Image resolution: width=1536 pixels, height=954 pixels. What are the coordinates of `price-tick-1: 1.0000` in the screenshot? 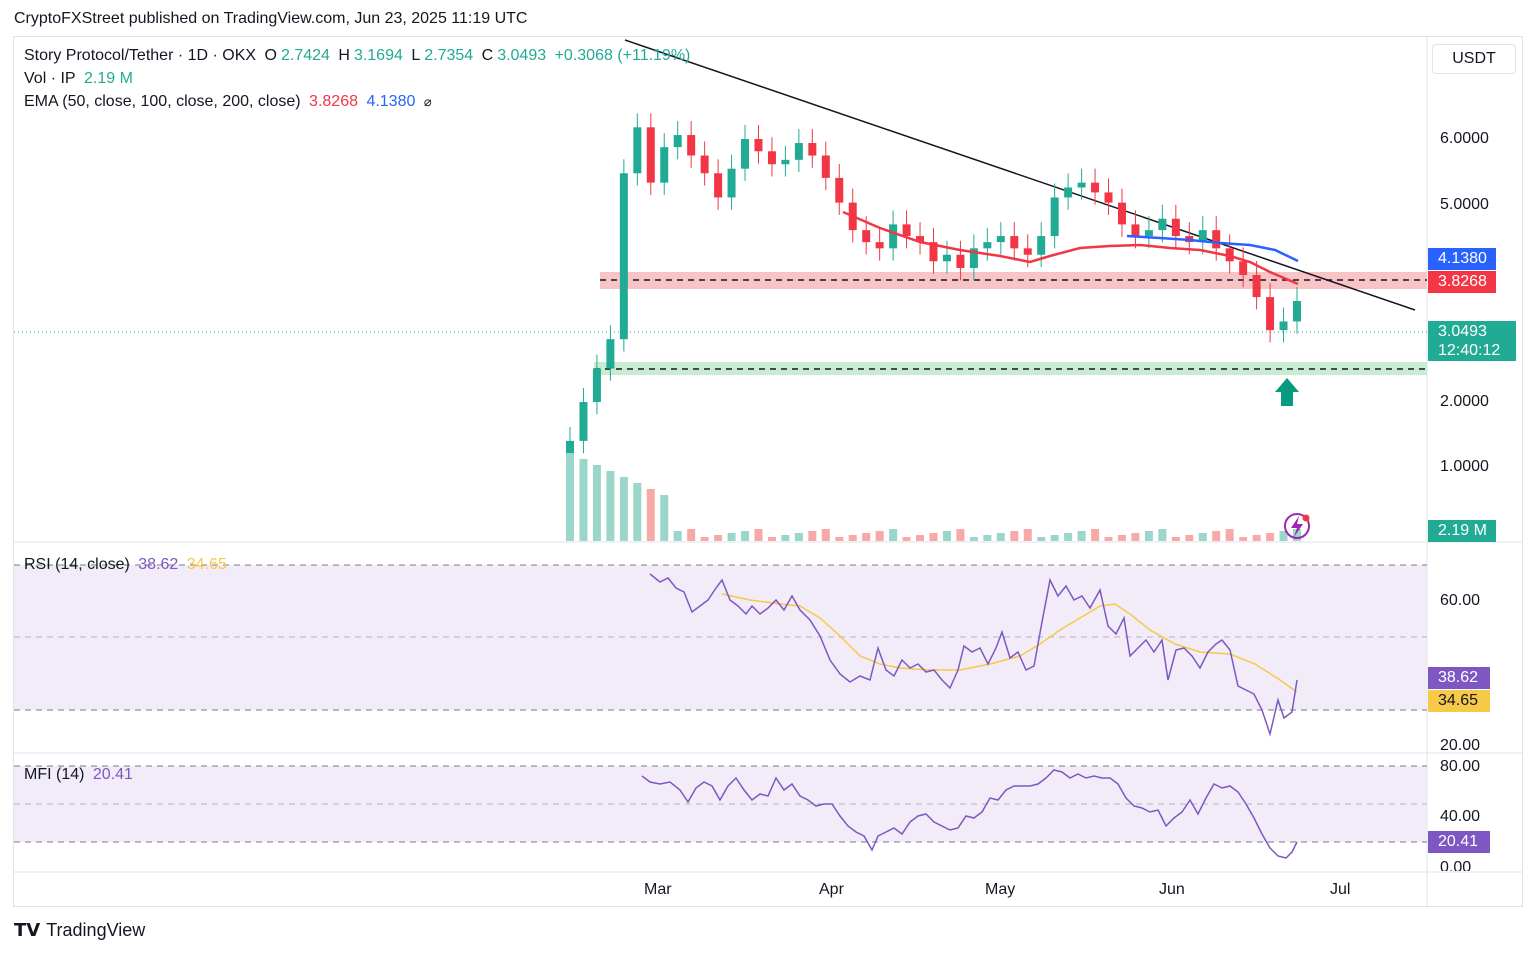 It's located at (1464, 466).